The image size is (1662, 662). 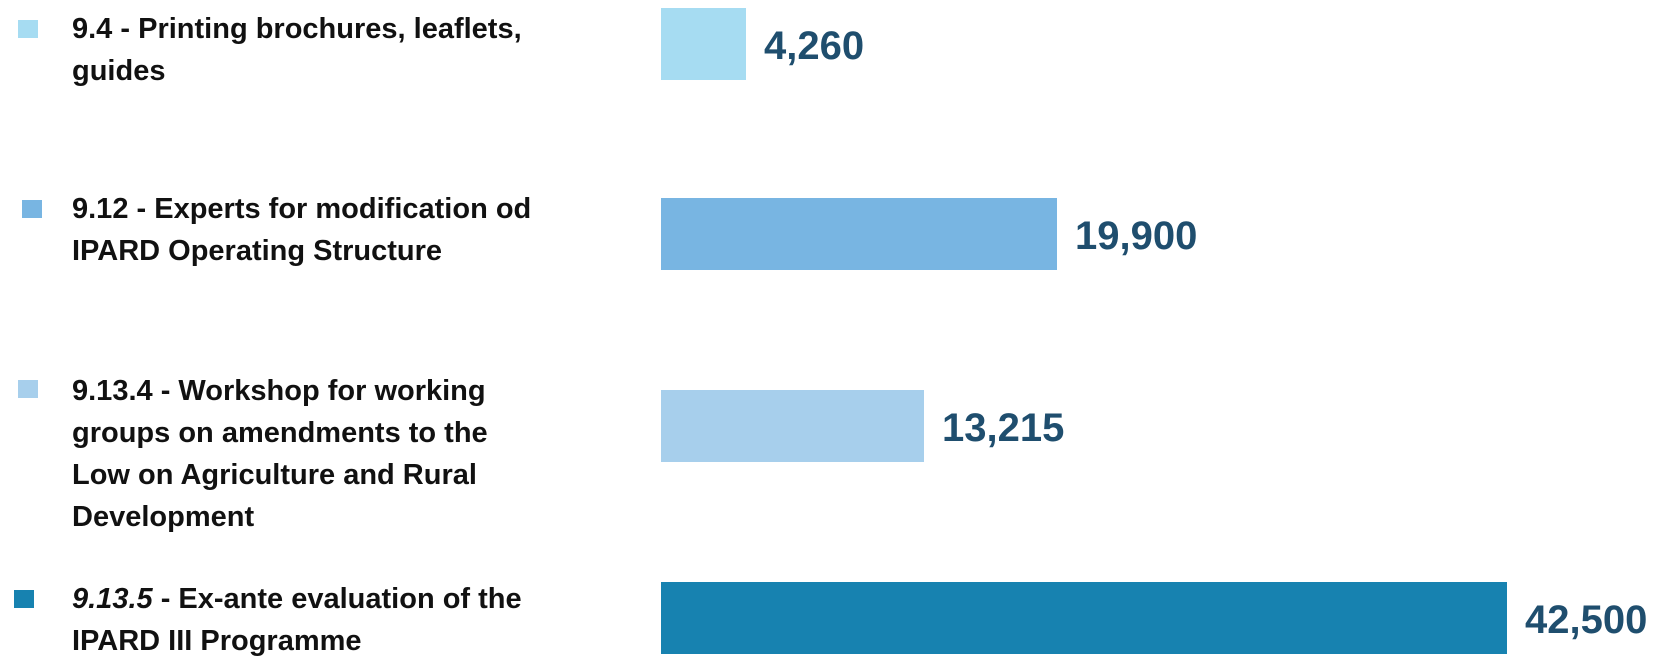 I want to click on row-code: 9.12, so click(x=100, y=209).